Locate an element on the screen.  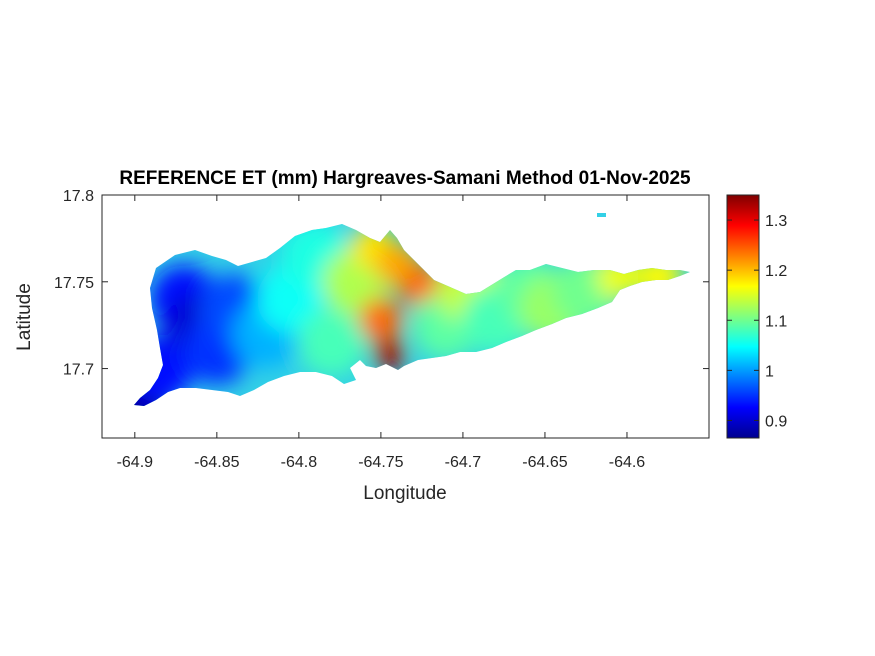
colorbar-tick-label: 0.9 is located at coordinates (776, 421).